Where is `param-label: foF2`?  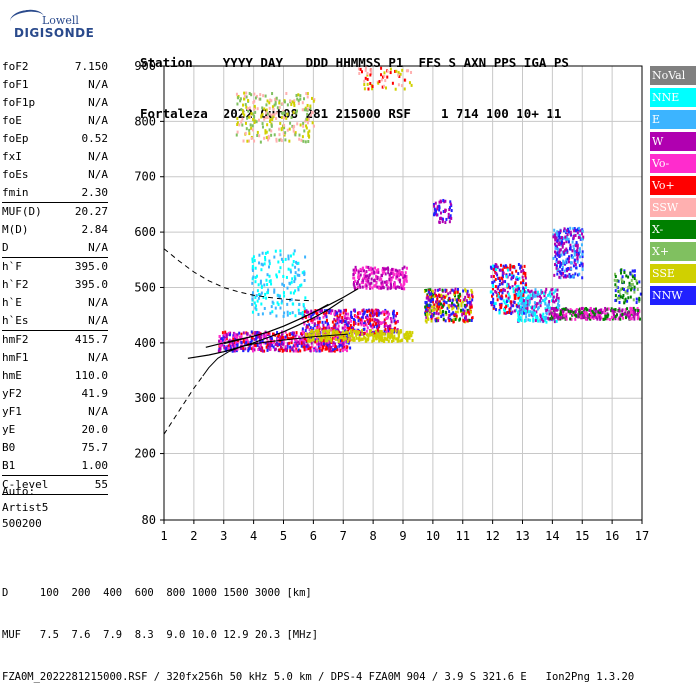
param-label: foF2 is located at coordinates (15, 66).